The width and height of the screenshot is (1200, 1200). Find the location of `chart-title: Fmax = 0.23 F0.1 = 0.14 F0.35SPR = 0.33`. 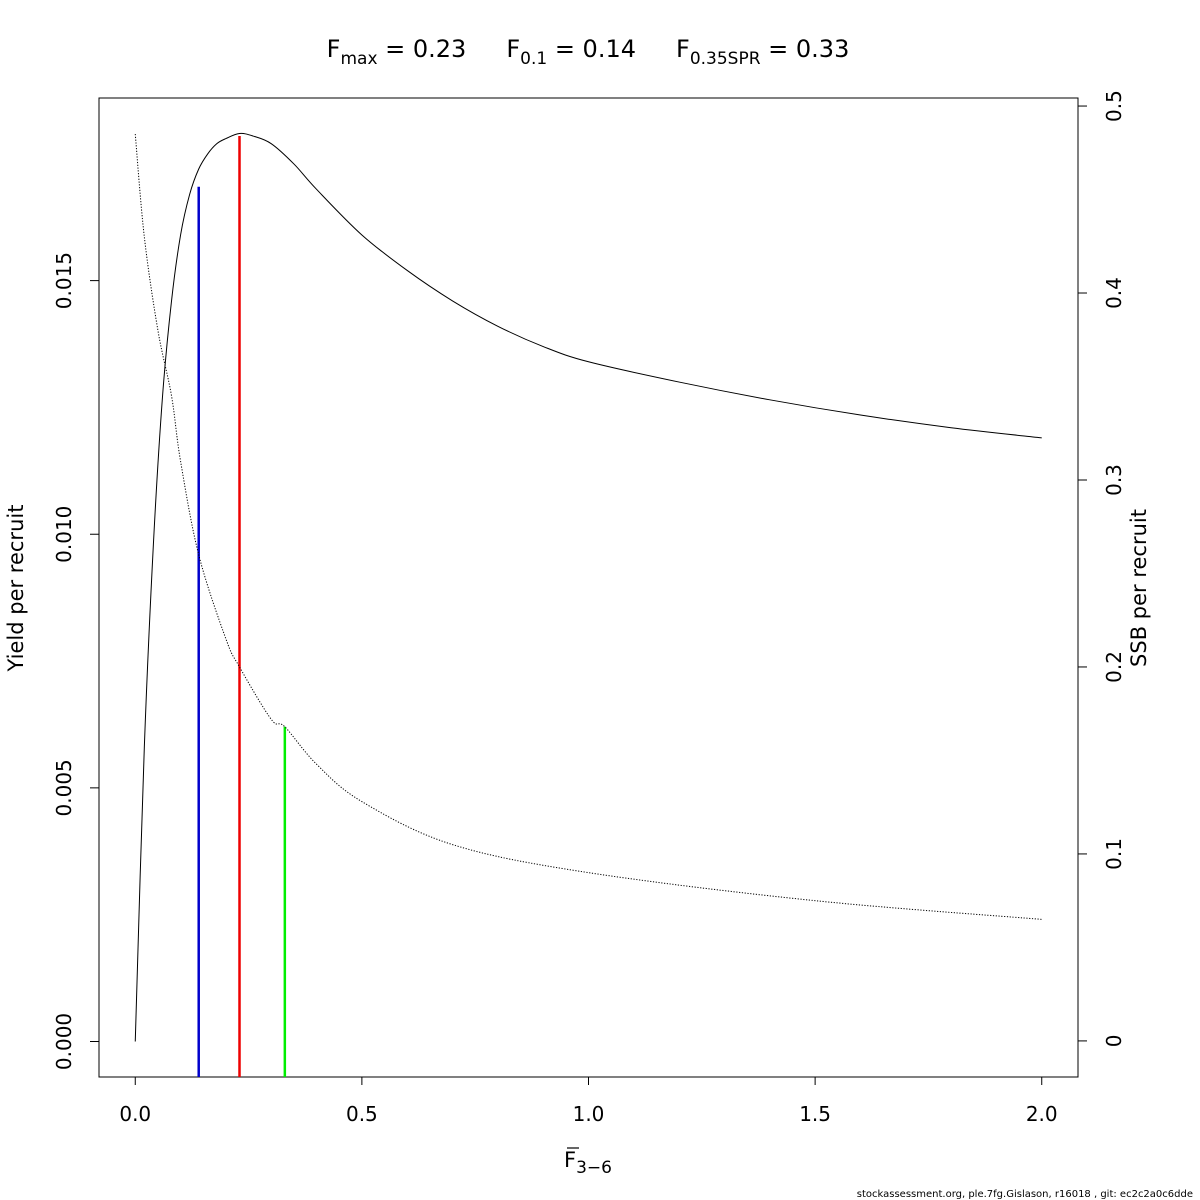

chart-title: Fmax = 0.23 F0.1 = 0.14 F0.35SPR = 0.33 is located at coordinates (588, 52).